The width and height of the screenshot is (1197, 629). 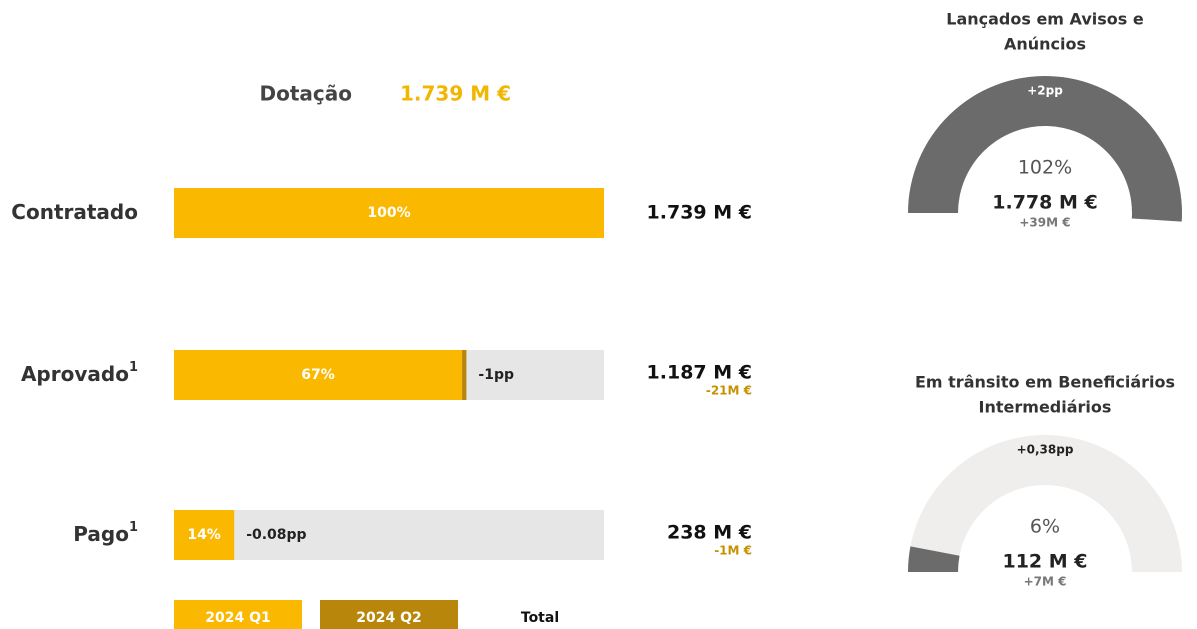 What do you see at coordinates (1045, 582) in the screenshot?
I see `gauge-delta: +7M €` at bounding box center [1045, 582].